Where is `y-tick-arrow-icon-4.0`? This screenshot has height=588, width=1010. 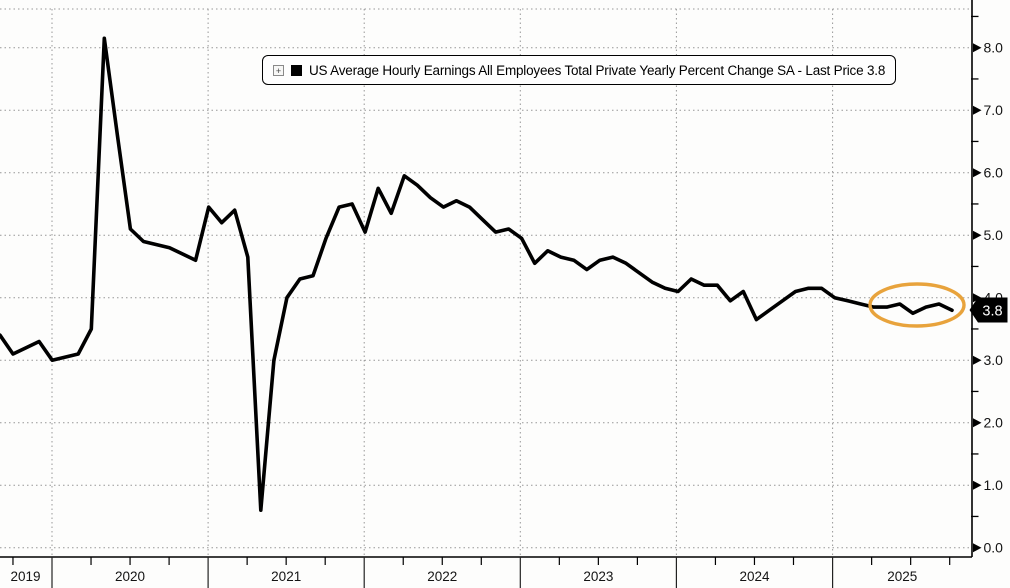
y-tick-arrow-icon-4.0 is located at coordinates (977, 298).